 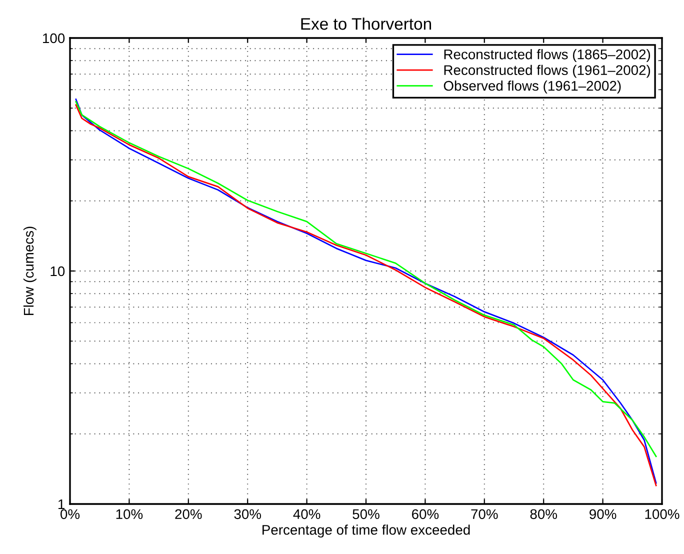 What do you see at coordinates (306, 514) in the screenshot?
I see `x-tick-label: 40%` at bounding box center [306, 514].